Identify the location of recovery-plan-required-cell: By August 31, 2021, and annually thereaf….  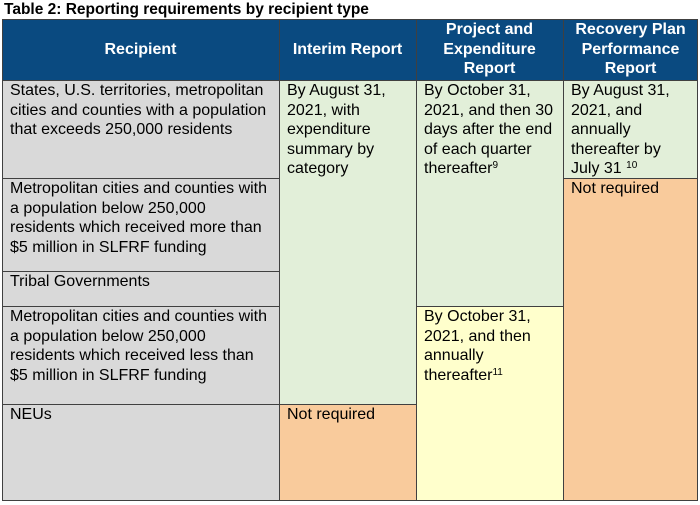
(630, 129).